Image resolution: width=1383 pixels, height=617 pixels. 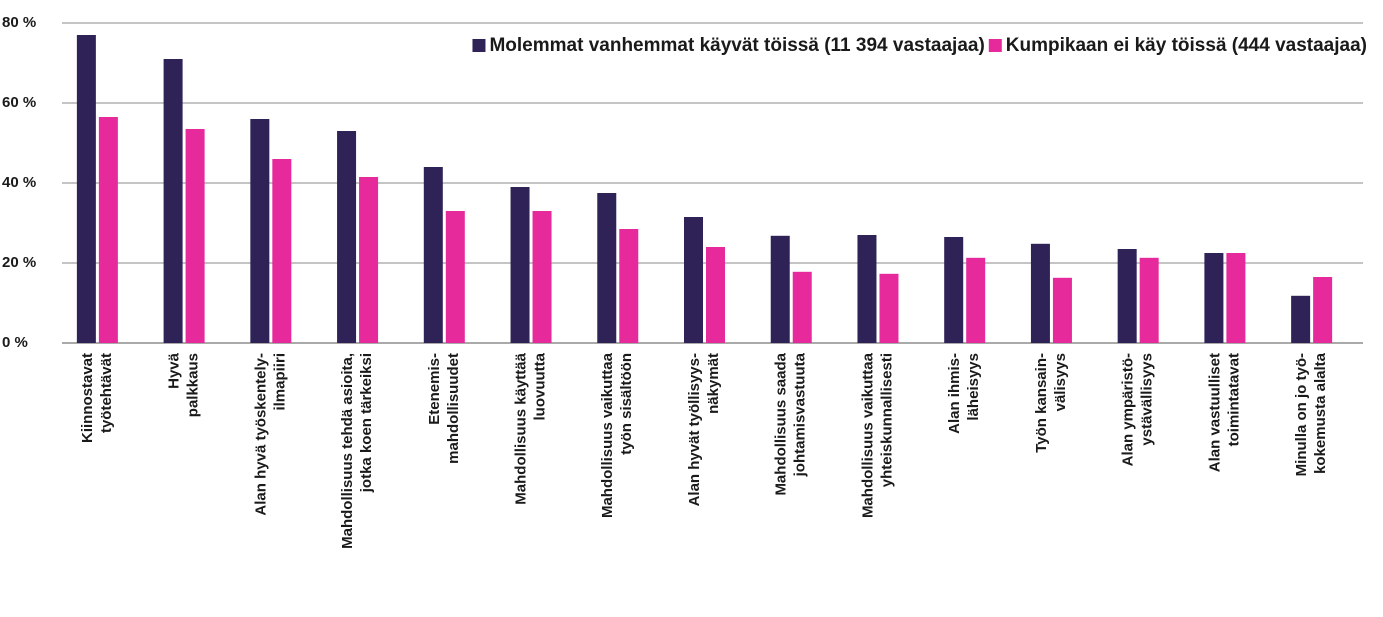 I want to click on y-tick-label: 20 %, so click(x=19, y=262).